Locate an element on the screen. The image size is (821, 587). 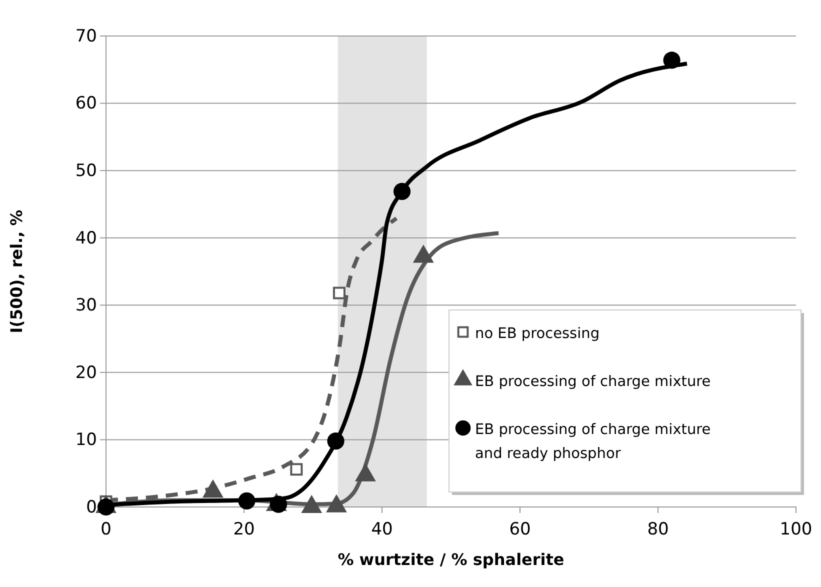
x-tick-label: 80 is located at coordinates (658, 530).